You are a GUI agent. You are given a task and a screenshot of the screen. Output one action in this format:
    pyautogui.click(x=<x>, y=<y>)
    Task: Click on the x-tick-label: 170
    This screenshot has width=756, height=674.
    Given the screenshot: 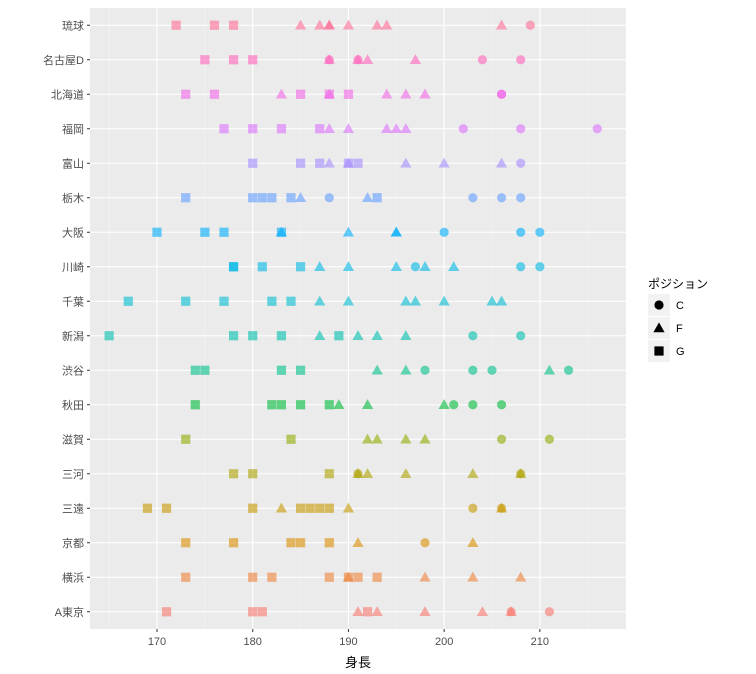 What is the action you would take?
    pyautogui.click(x=157, y=642)
    